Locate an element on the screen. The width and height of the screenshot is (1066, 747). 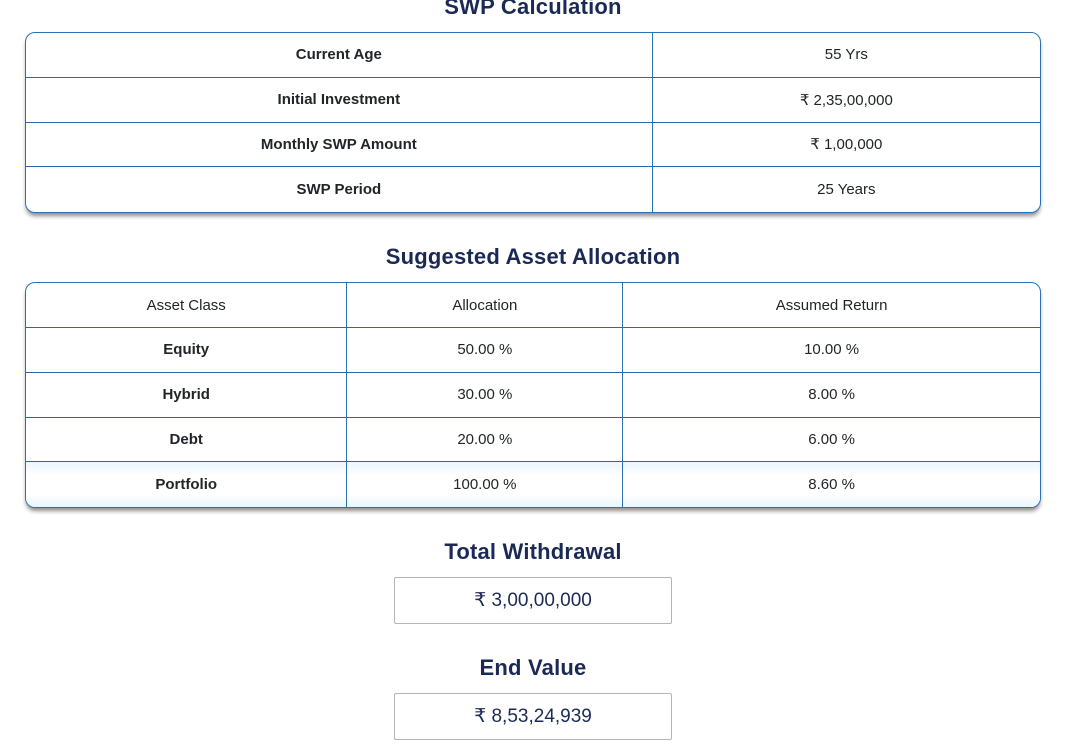
swp-calculation-title: SWP Calculation is located at coordinates (533, 9).